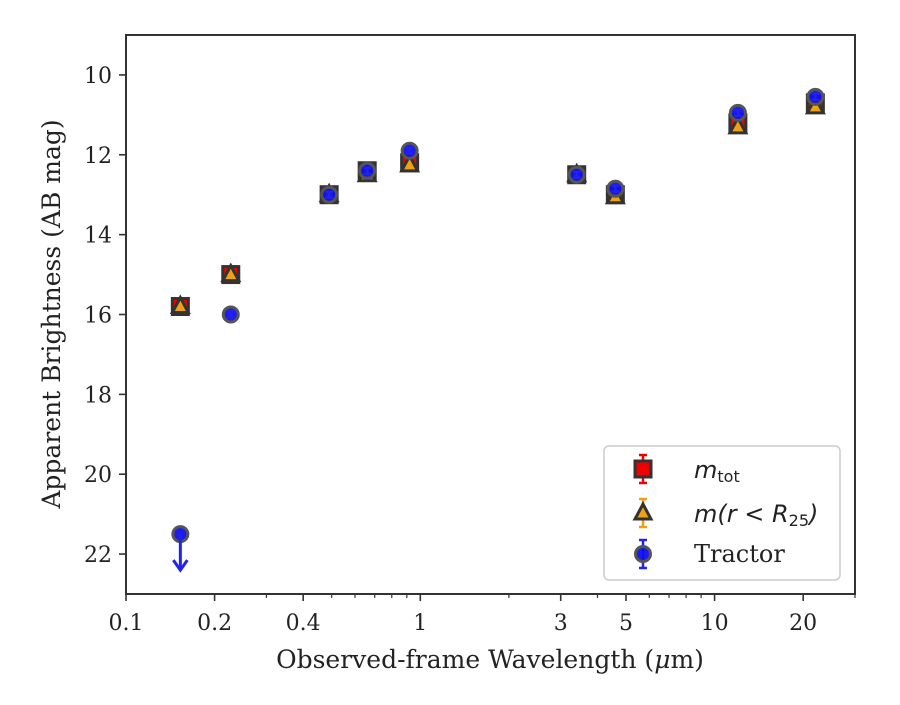  I want to click on legend-label-mtot: mtot, so click(717, 471).